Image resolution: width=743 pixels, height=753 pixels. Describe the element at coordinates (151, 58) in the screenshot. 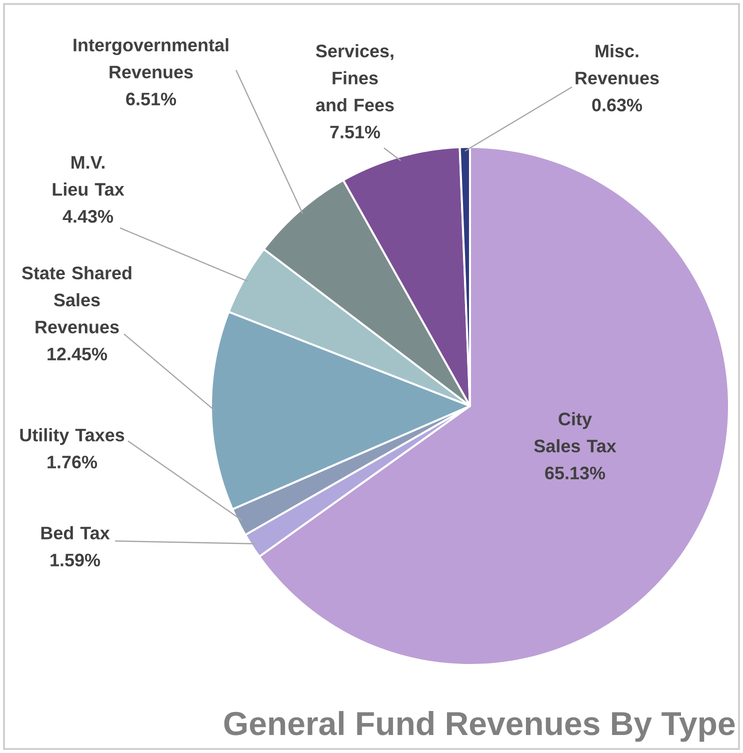

I see `slice-label: Intergovernmental Revenues` at that location.